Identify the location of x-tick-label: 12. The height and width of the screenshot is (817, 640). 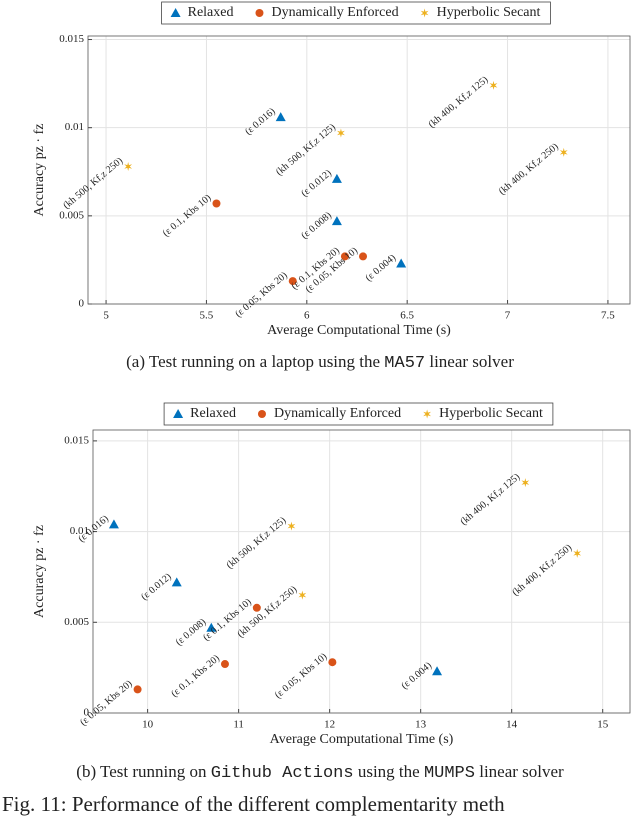
(329, 725).